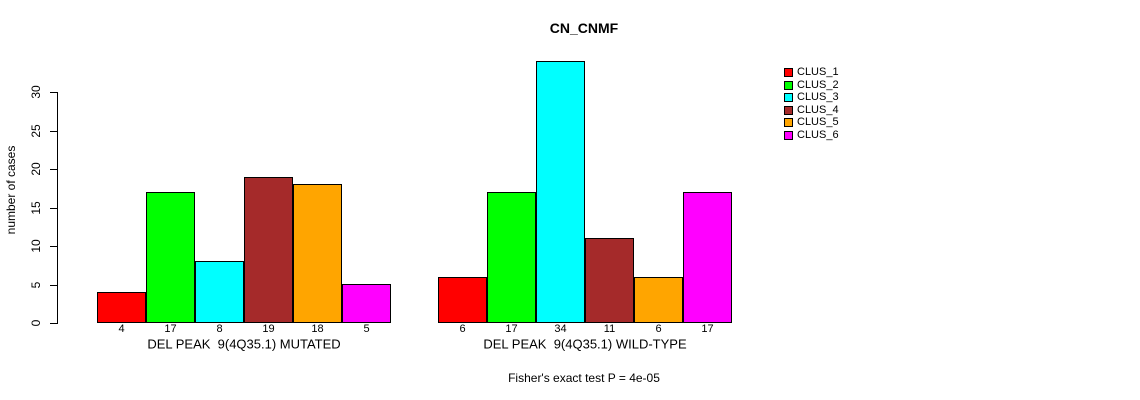  I want to click on legend-label: CLUS_1, so click(818, 71).